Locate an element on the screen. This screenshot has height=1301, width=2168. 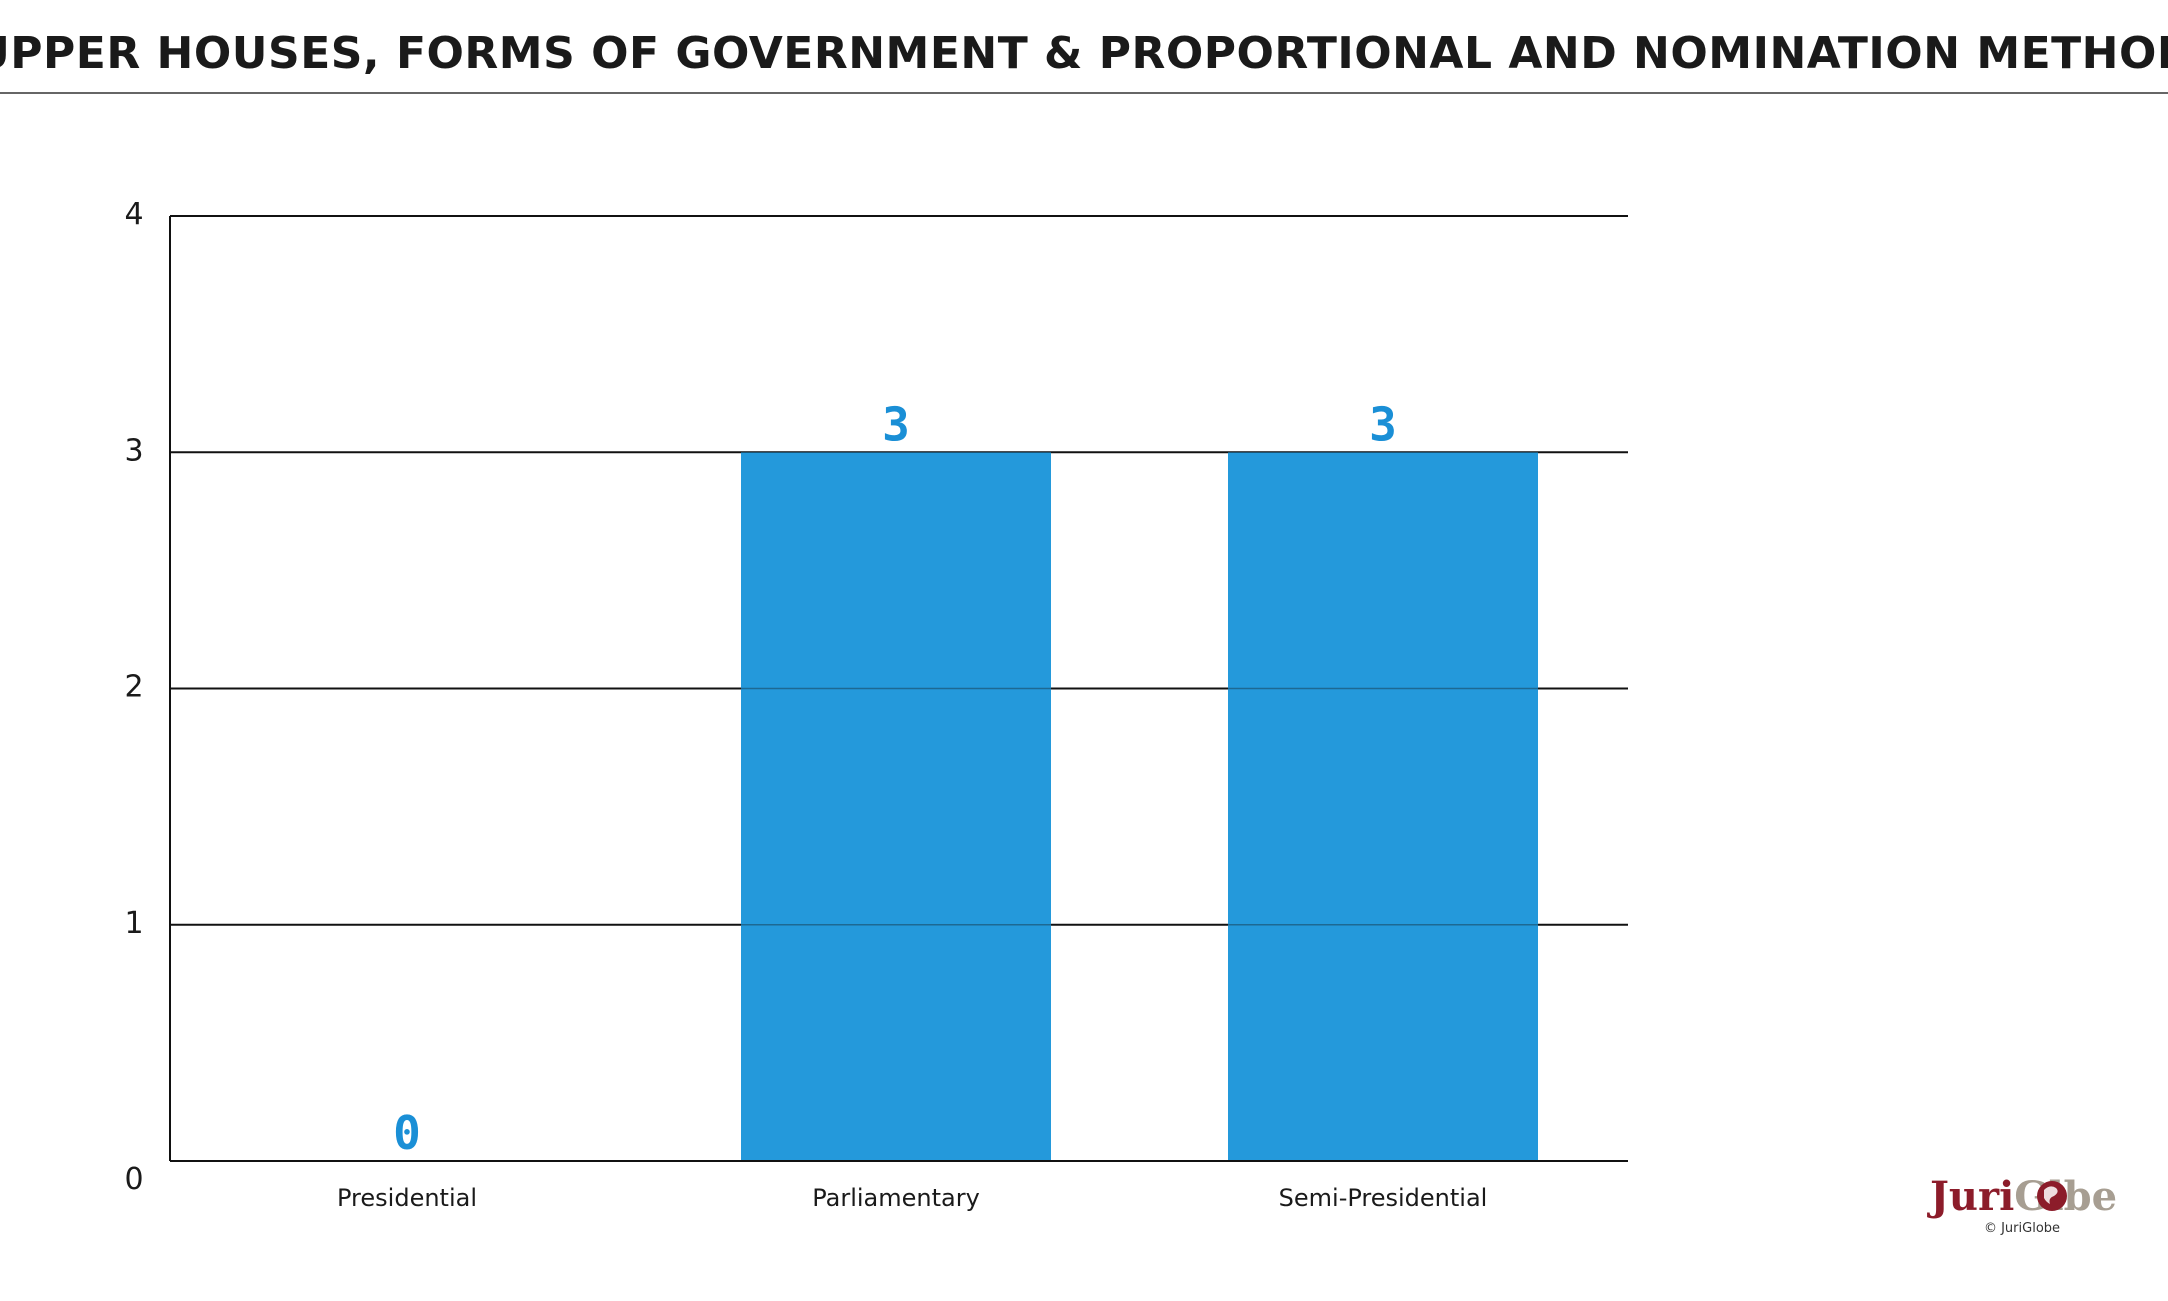
logo-text-juri: Juri is located at coordinates (1970, 1196).